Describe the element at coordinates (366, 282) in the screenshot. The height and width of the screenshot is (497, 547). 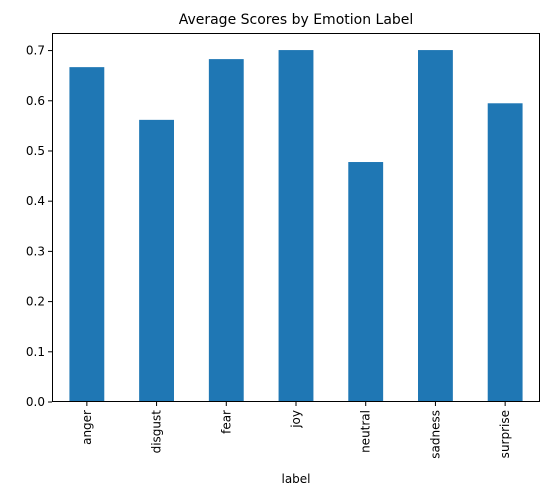
I see `bar-neutral` at that location.